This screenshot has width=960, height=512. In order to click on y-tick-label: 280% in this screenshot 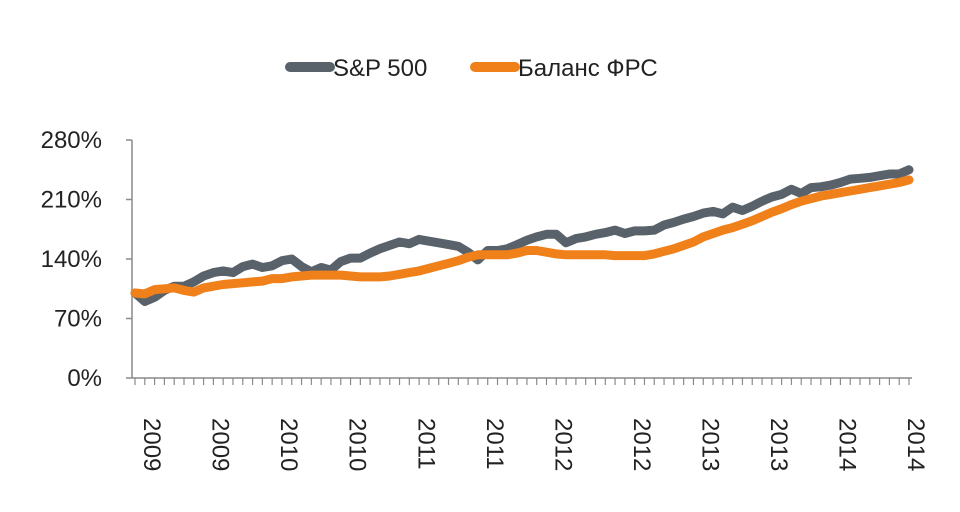, I will do `click(71, 140)`.